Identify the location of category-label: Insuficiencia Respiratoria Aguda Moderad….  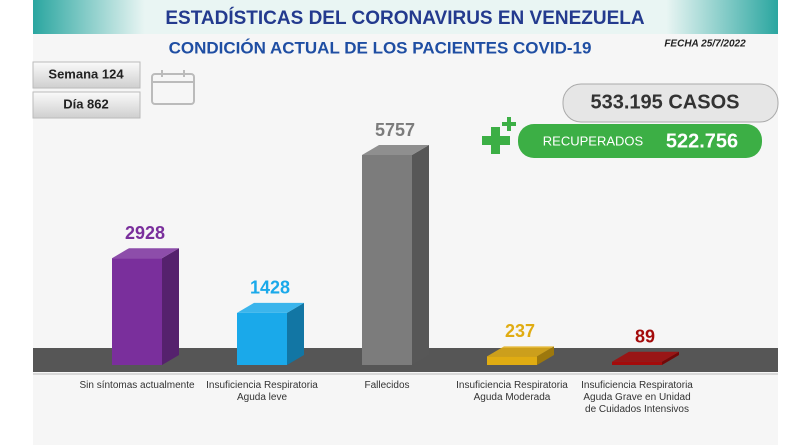
(512, 391).